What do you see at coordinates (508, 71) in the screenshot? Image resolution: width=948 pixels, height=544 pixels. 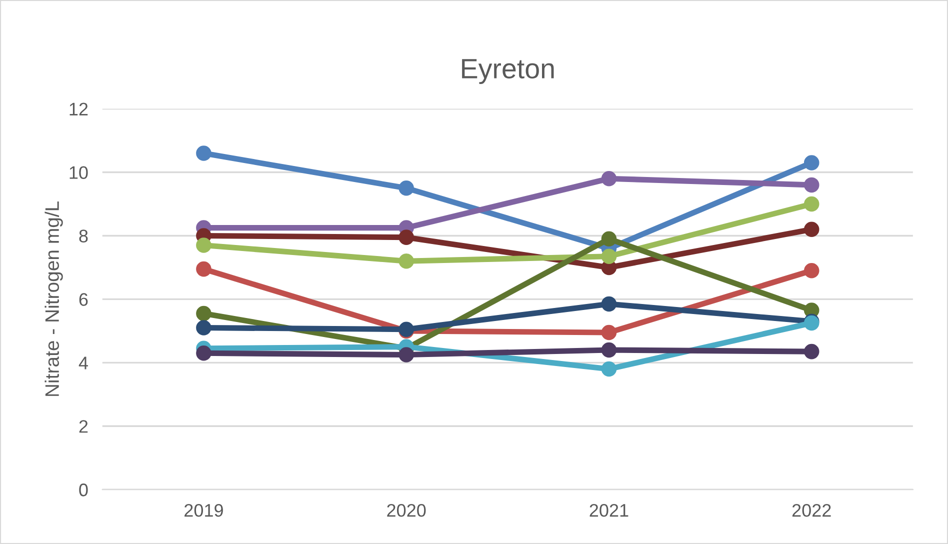 I see `chart-title: Eyreton` at bounding box center [508, 71].